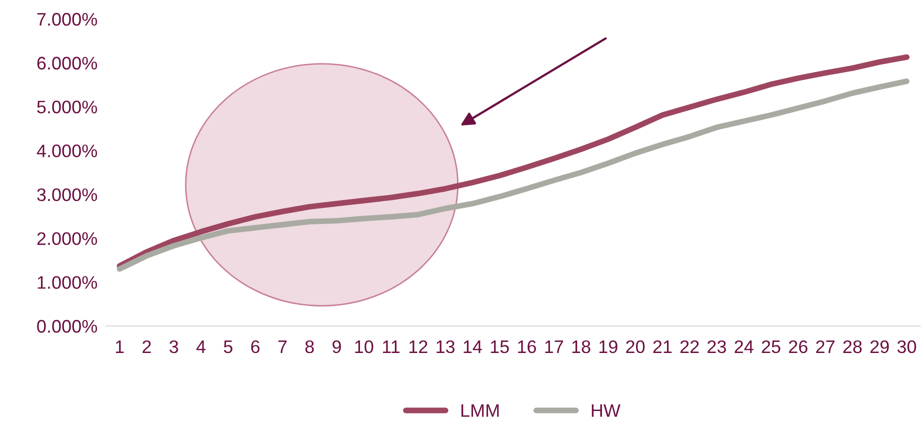 This screenshot has height=424, width=924. I want to click on x-tick-label: 8, so click(309, 347).